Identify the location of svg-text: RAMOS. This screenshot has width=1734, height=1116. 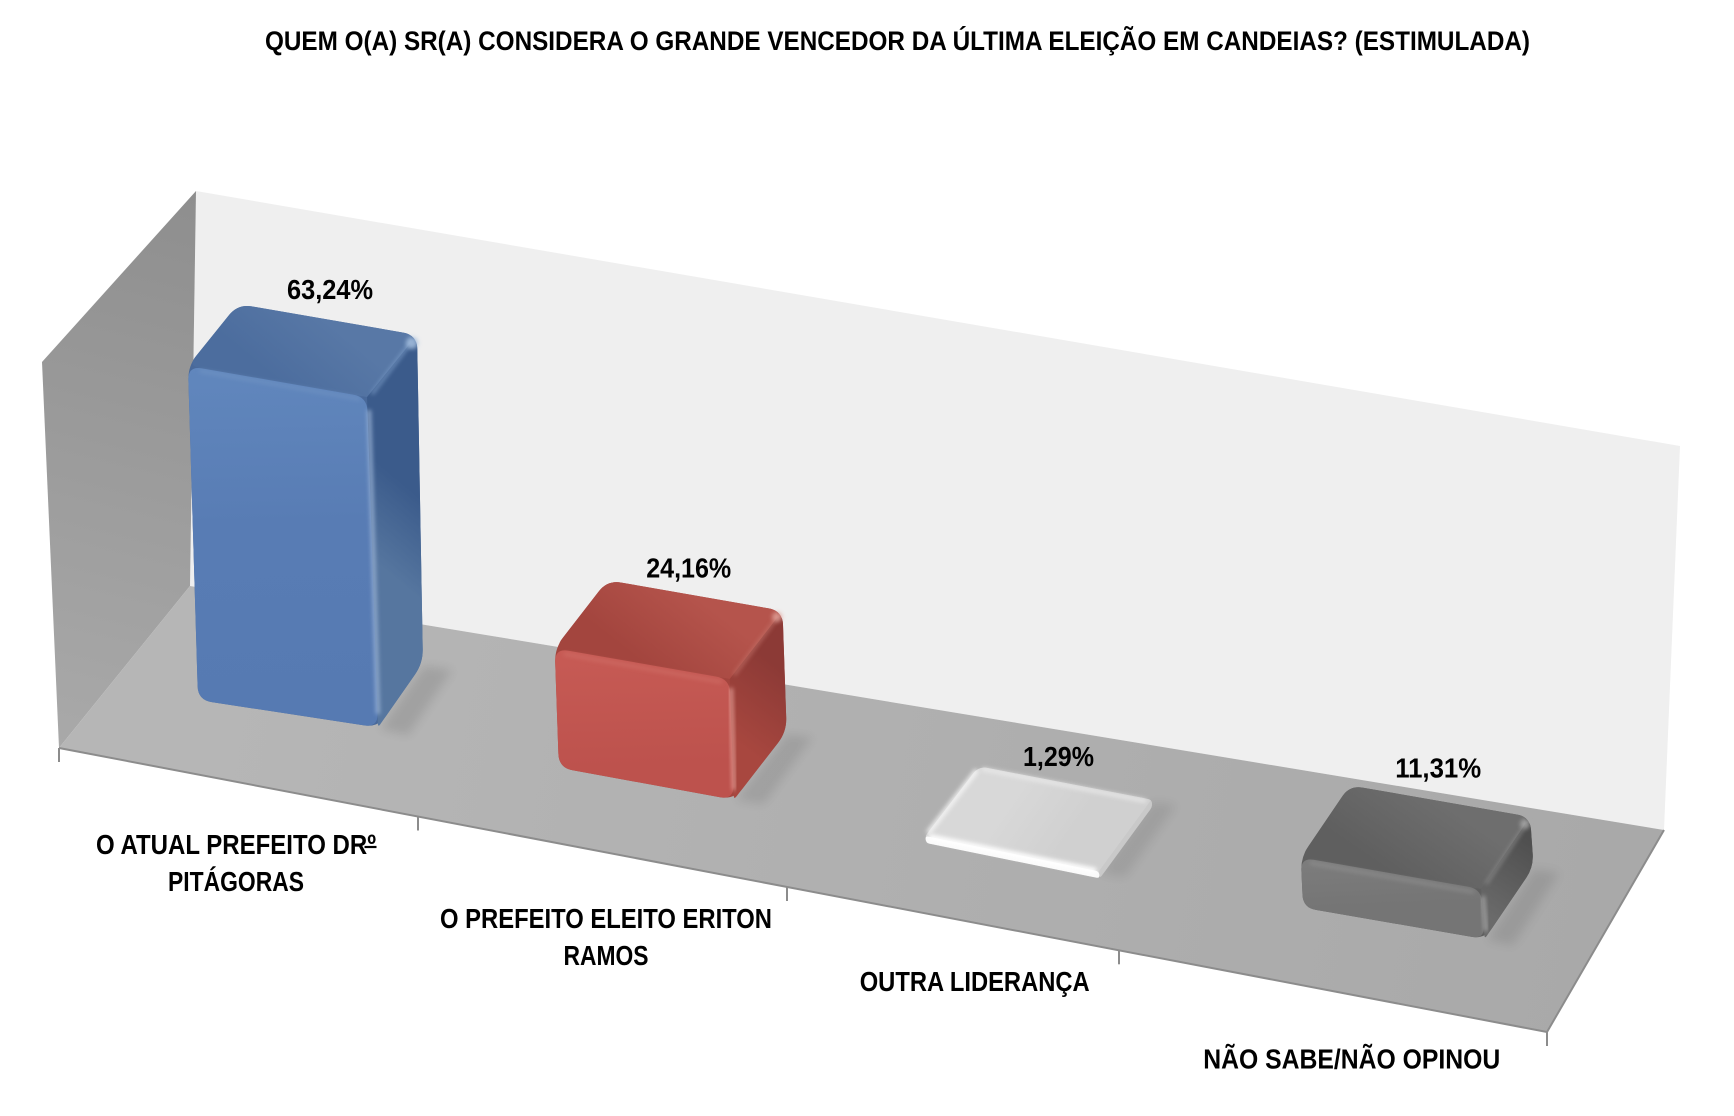
(606, 955).